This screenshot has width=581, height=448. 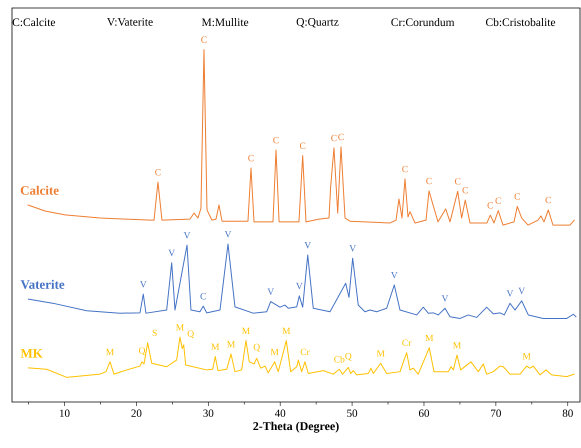 What do you see at coordinates (136, 413) in the screenshot?
I see `x-tick-label: 20` at bounding box center [136, 413].